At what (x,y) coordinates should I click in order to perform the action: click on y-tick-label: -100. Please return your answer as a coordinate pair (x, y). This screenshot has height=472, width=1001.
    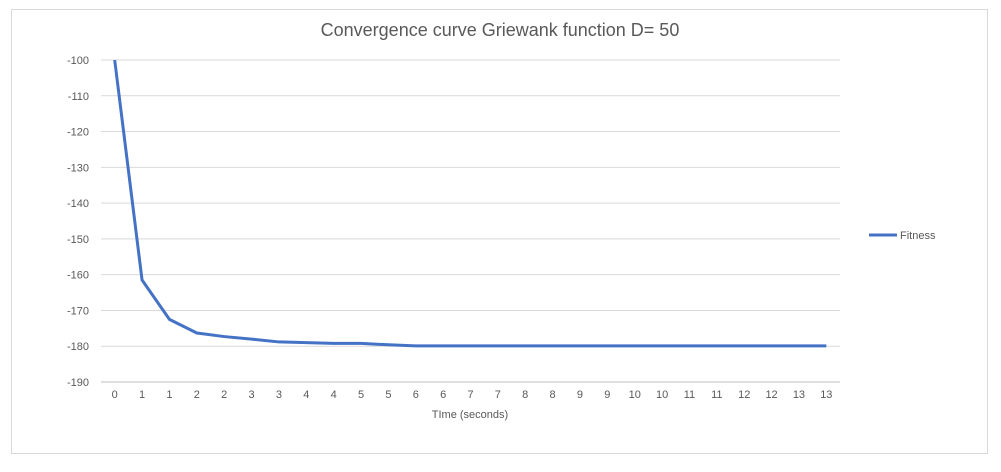
    Looking at the image, I should click on (78, 61).